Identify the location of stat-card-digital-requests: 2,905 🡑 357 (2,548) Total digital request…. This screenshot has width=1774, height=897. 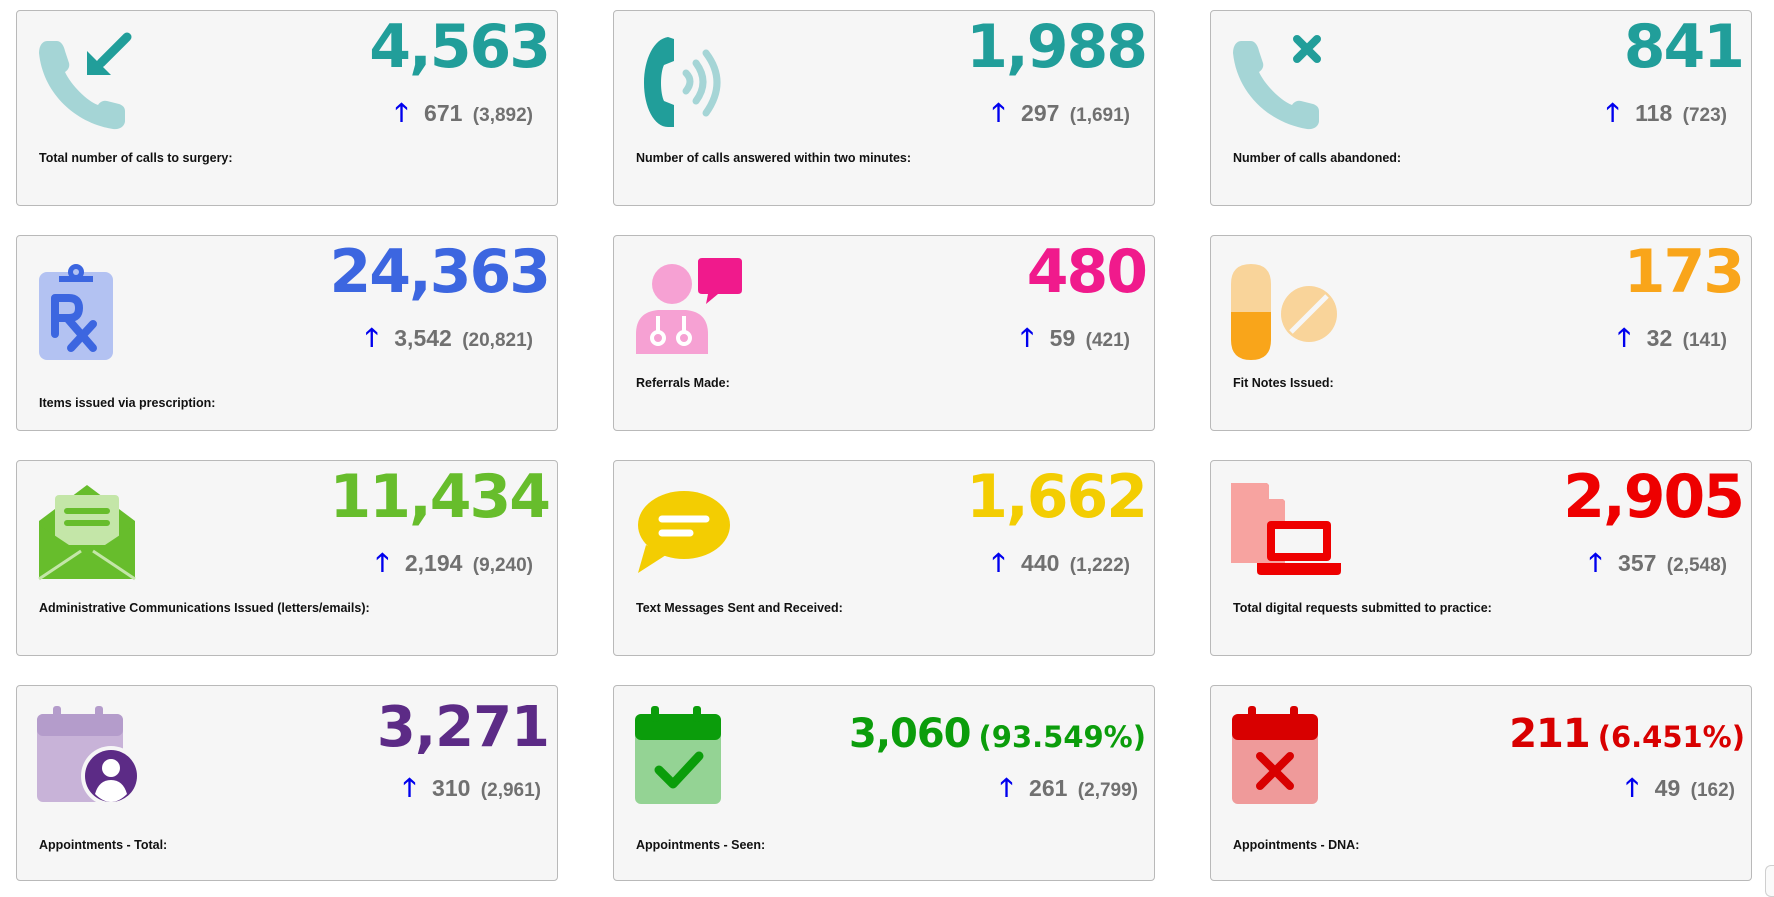
(1481, 558).